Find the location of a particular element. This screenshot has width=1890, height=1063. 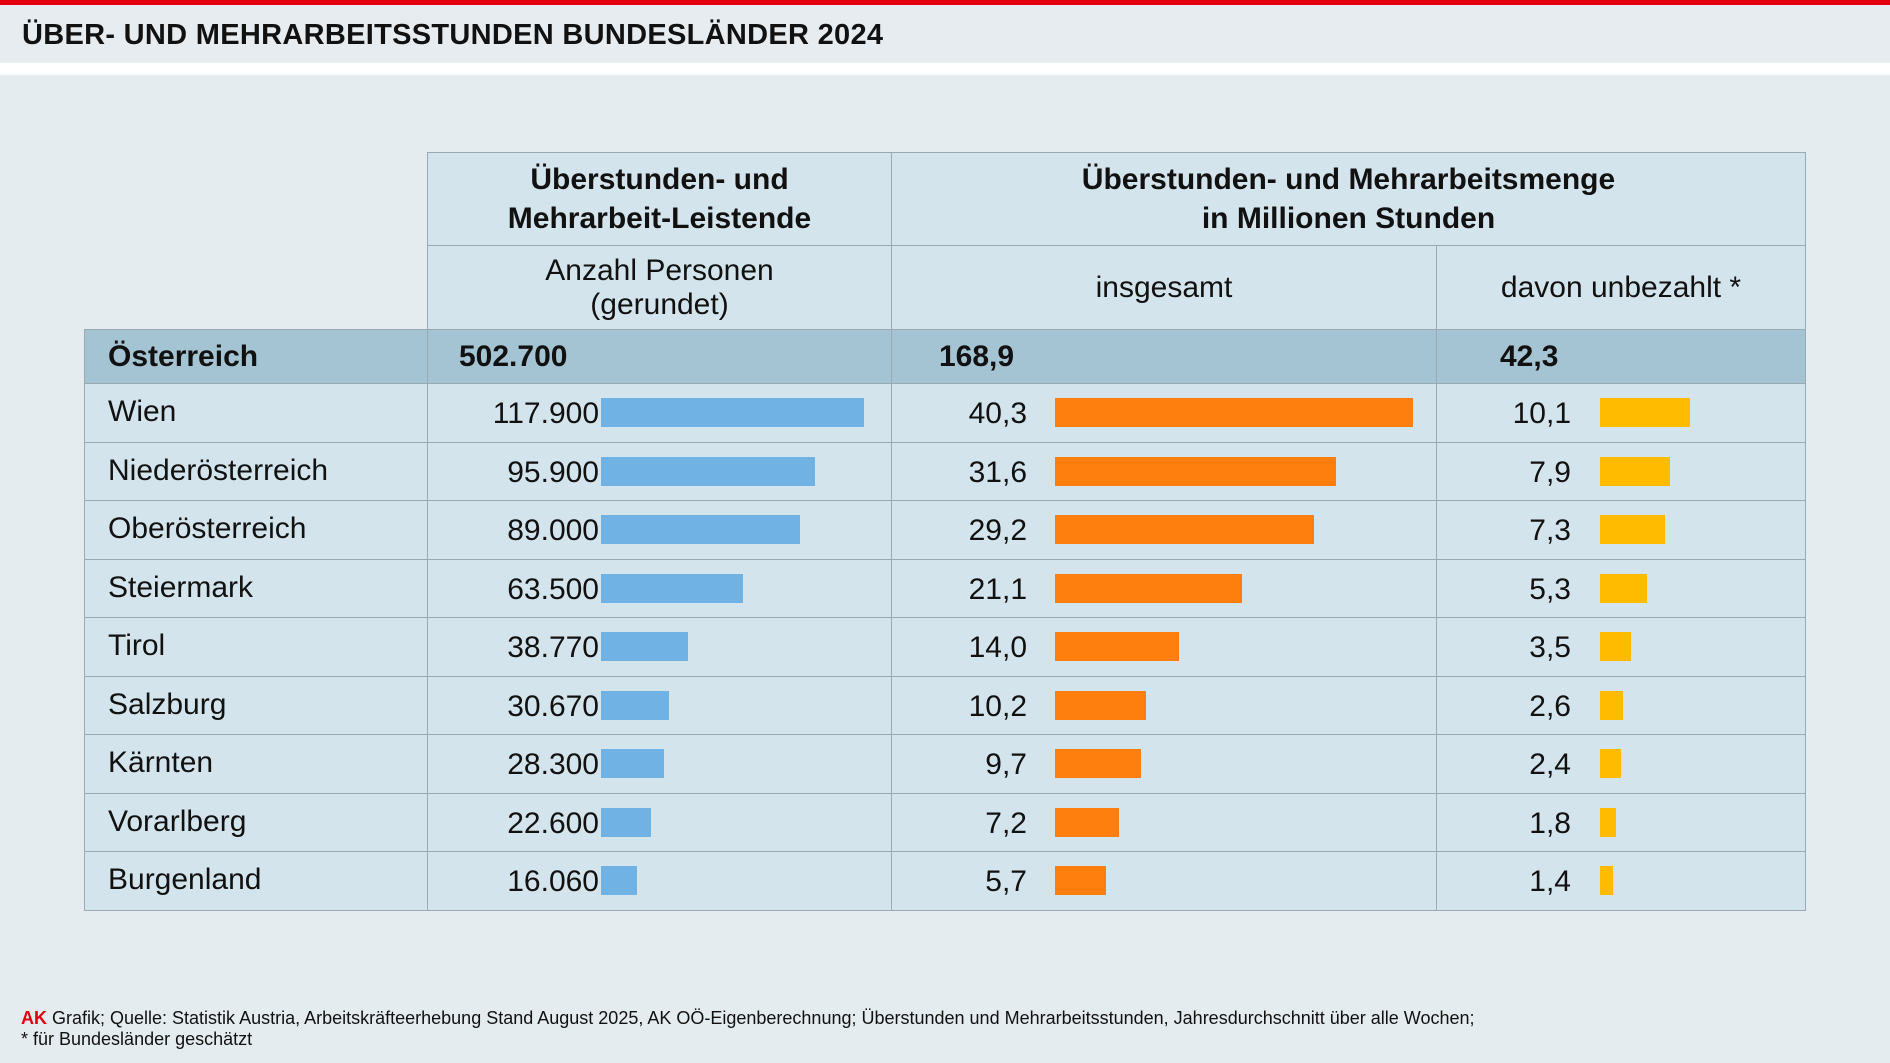

total-cell: 40,3 is located at coordinates (1164, 413).